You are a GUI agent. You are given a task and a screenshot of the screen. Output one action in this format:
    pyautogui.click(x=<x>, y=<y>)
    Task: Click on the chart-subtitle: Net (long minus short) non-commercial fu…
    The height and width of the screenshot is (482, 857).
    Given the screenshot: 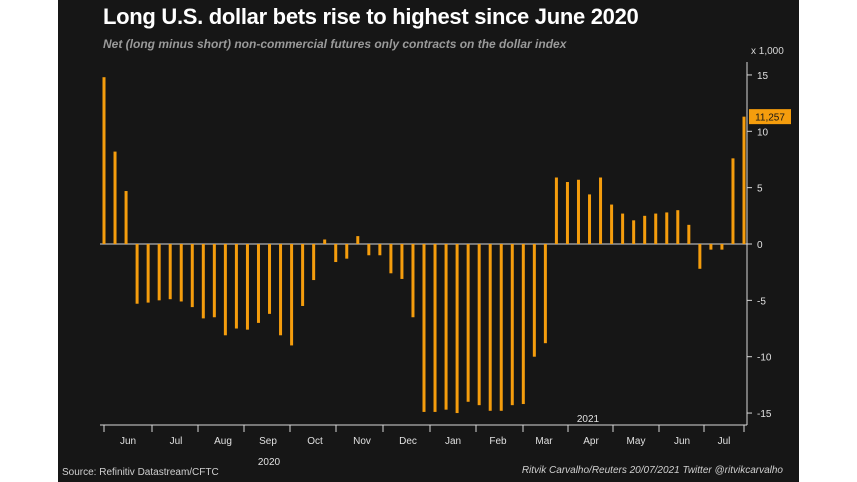 What is the action you would take?
    pyautogui.click(x=335, y=44)
    